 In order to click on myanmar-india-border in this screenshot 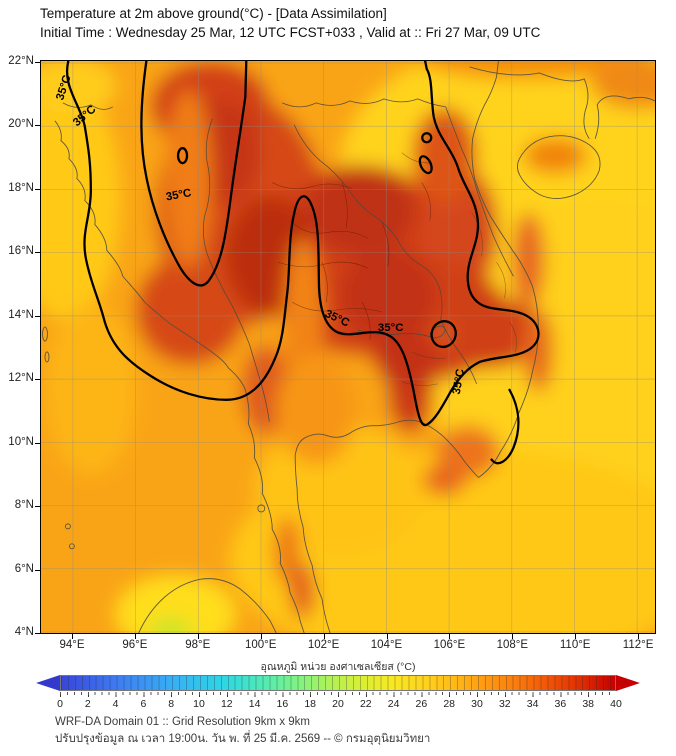, I will do `click(87, 106)`.